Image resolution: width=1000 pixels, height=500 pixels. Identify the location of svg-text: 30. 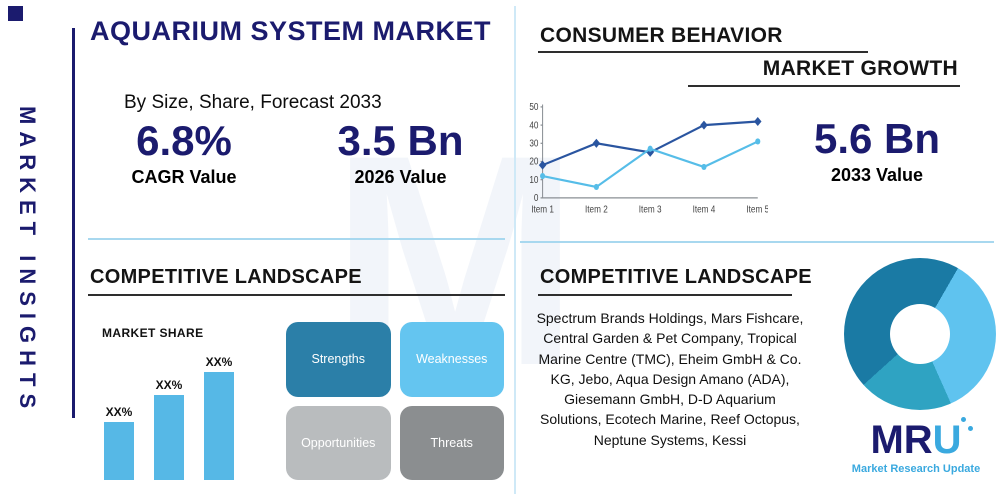
(533, 143).